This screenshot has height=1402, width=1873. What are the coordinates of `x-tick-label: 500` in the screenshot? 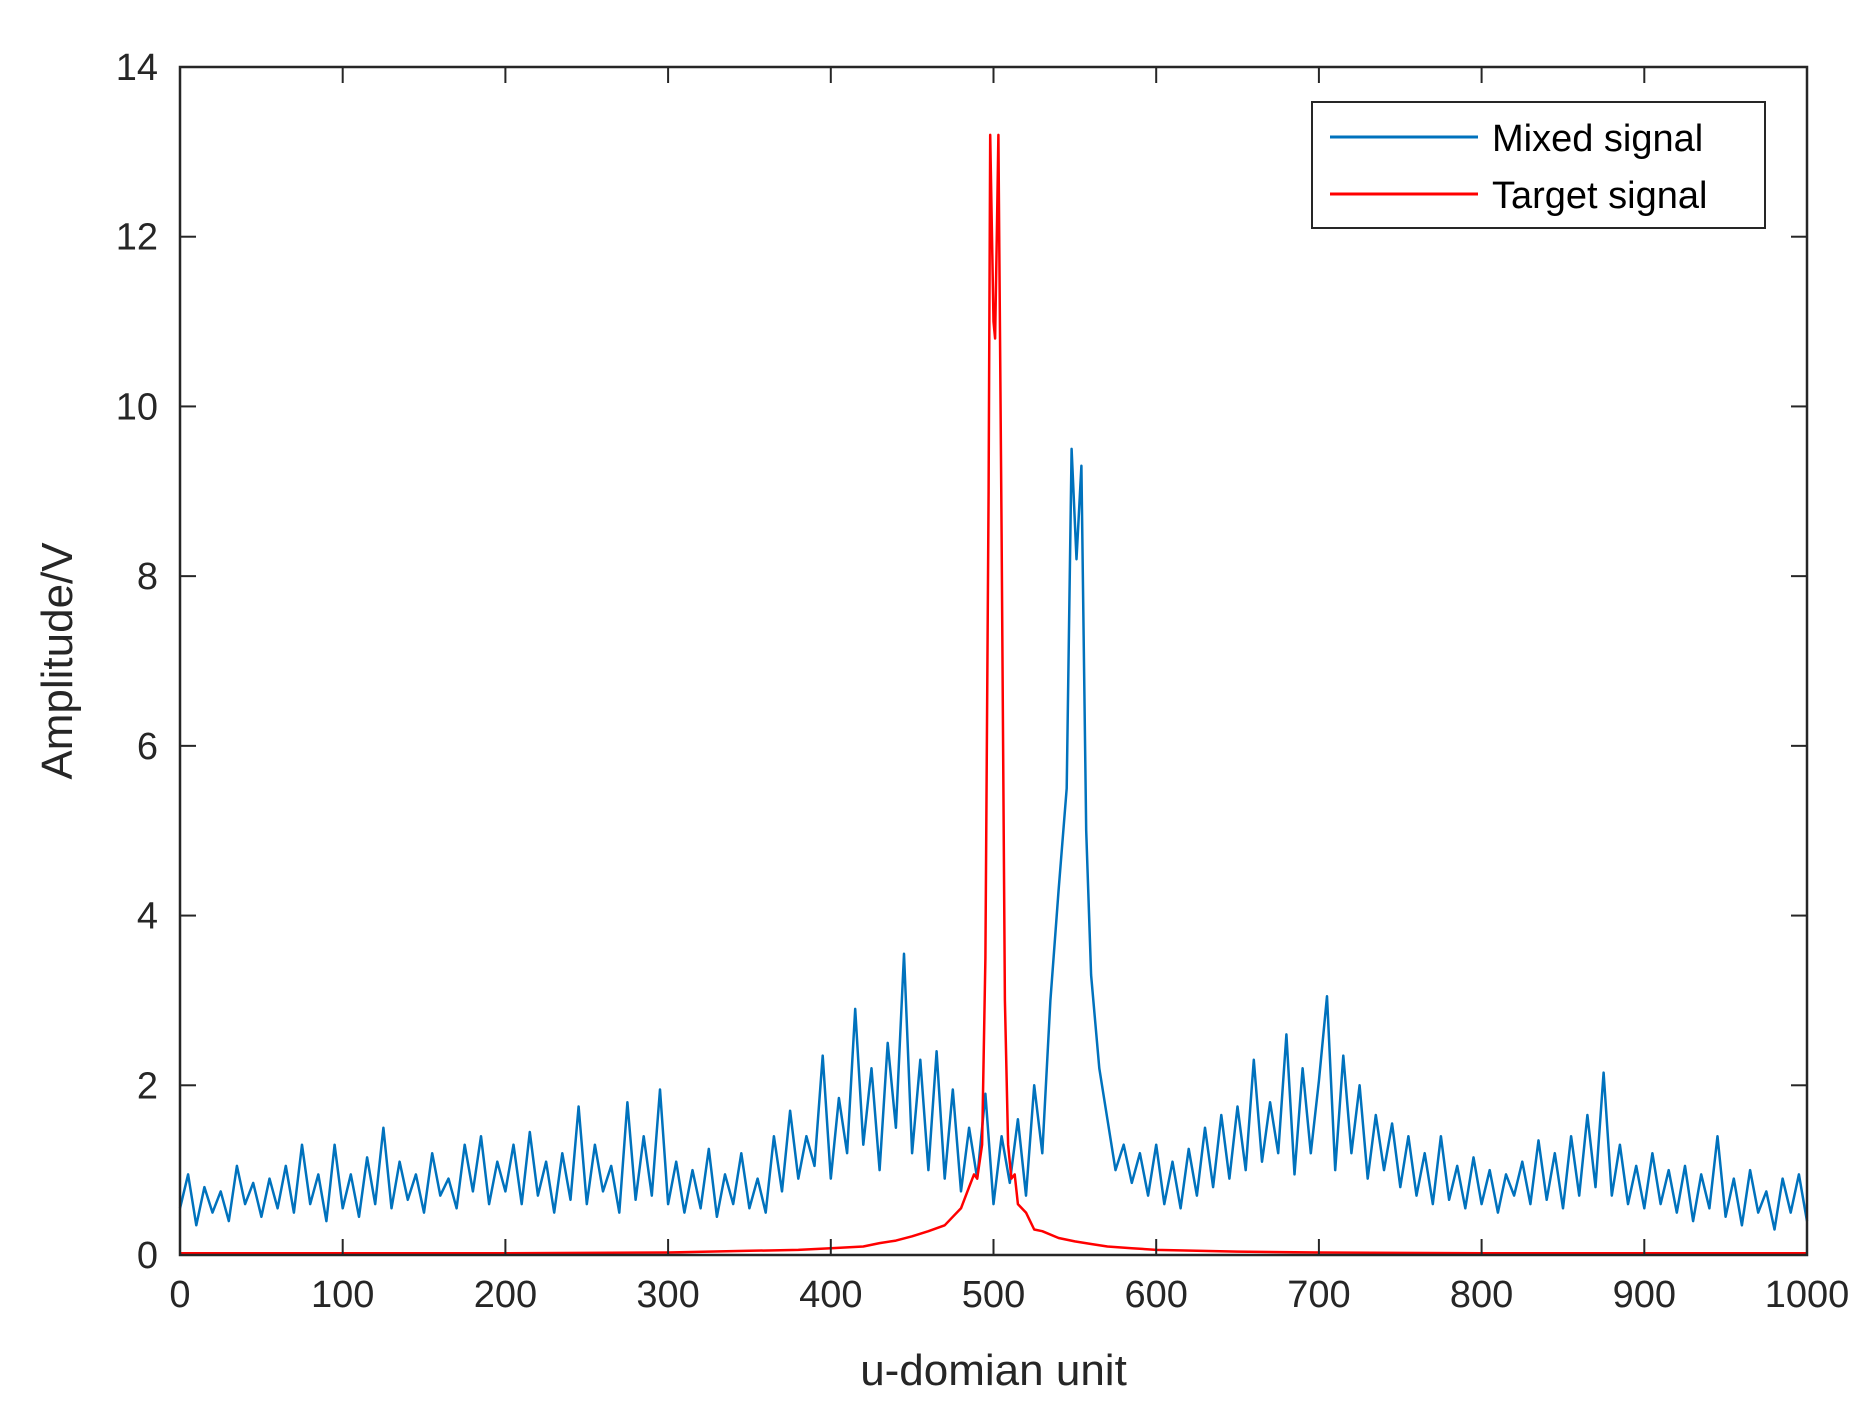 It's located at (993, 1295).